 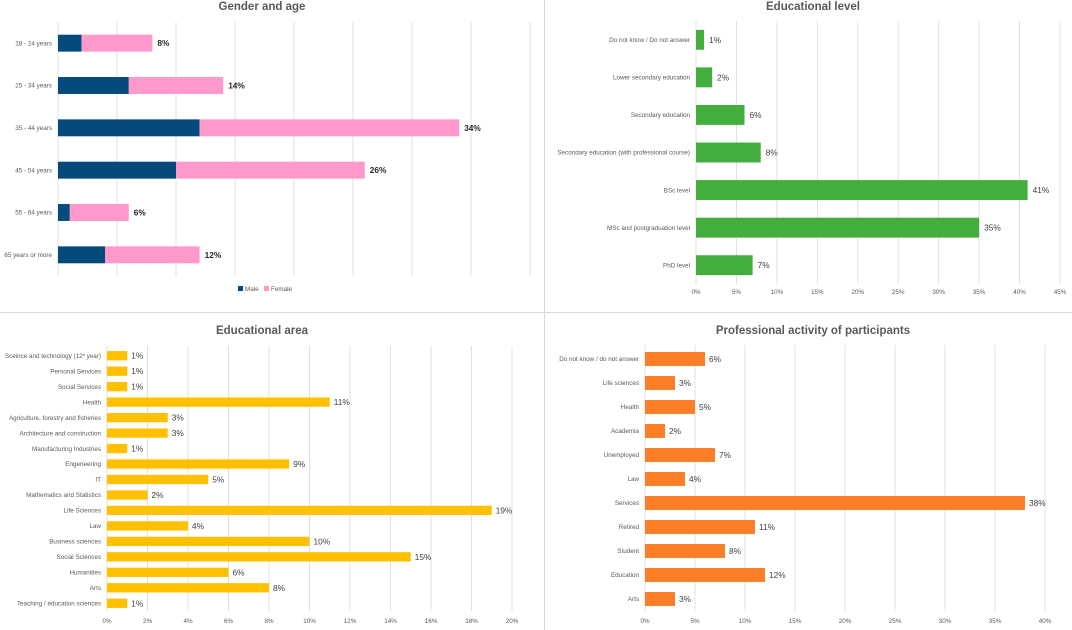 What do you see at coordinates (60, 433) in the screenshot?
I see `category-label-architecture-and-construction: Architecture and construction` at bounding box center [60, 433].